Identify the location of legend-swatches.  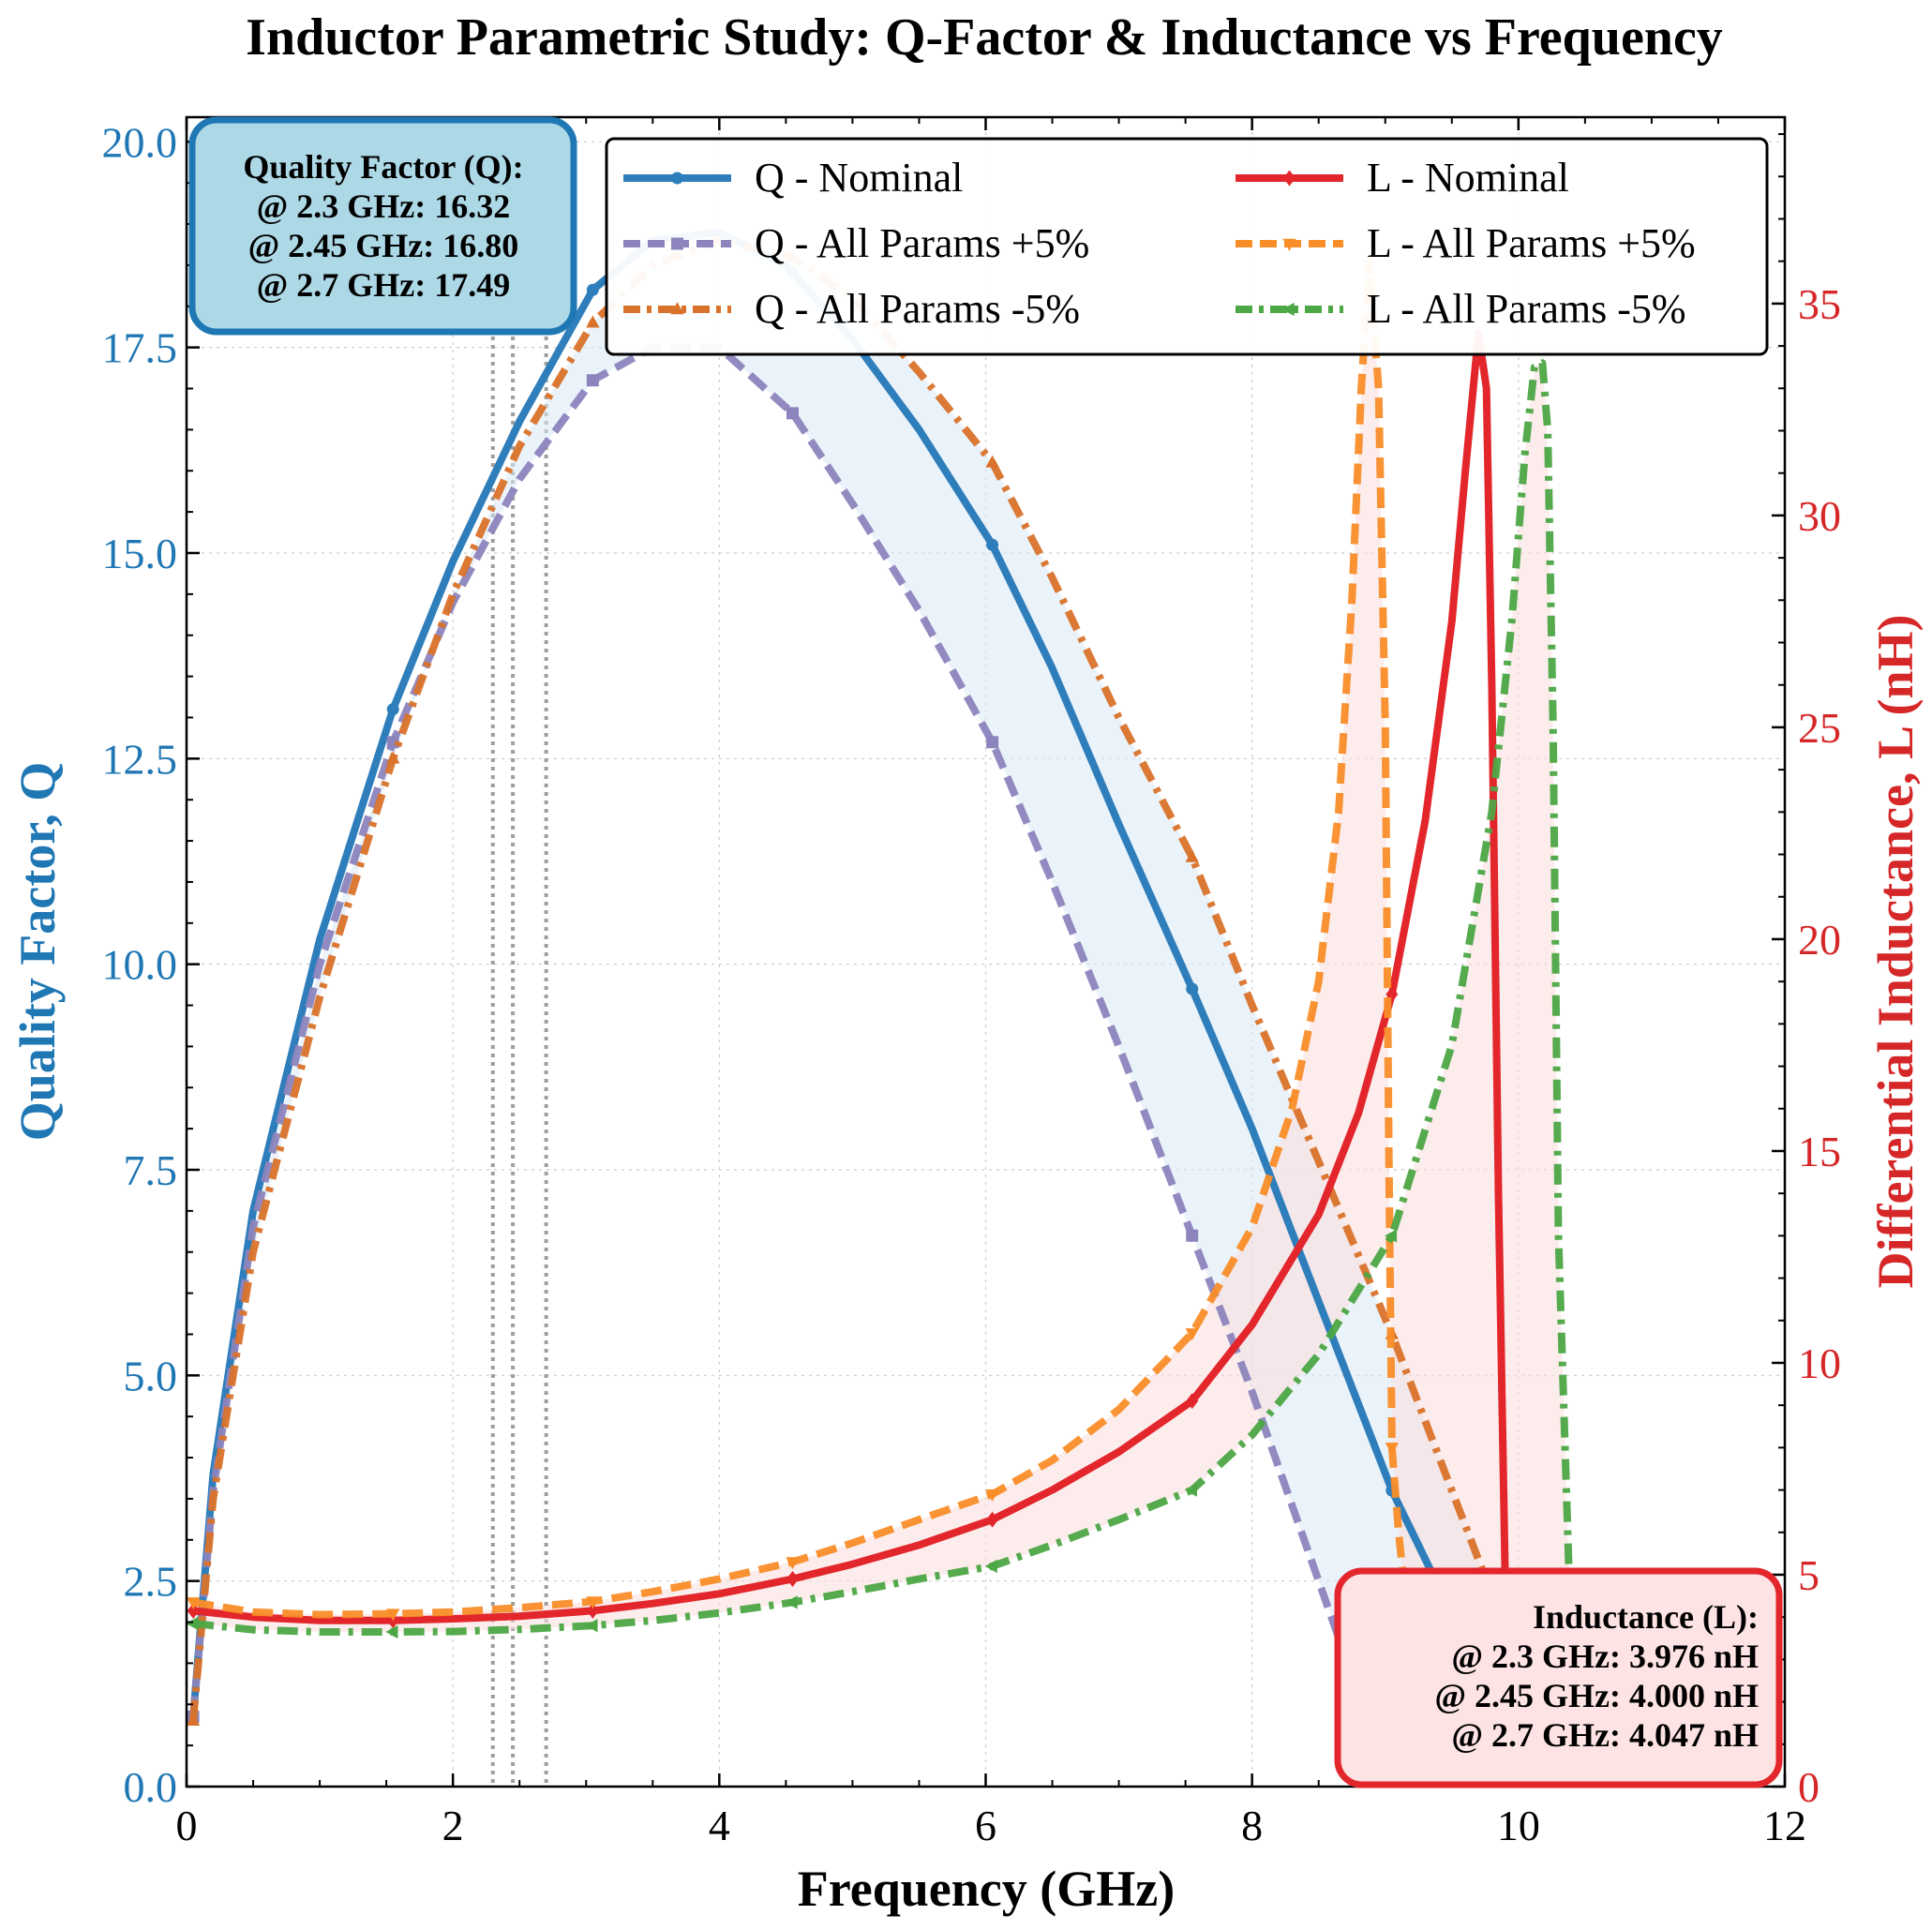
(983, 244).